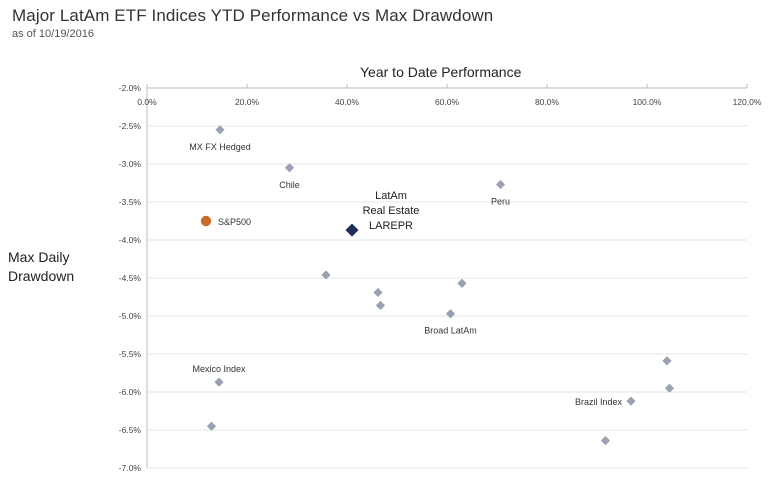 This screenshot has height=482, width=768. What do you see at coordinates (130, 354) in the screenshot?
I see `y-tick-label: -5.5%` at bounding box center [130, 354].